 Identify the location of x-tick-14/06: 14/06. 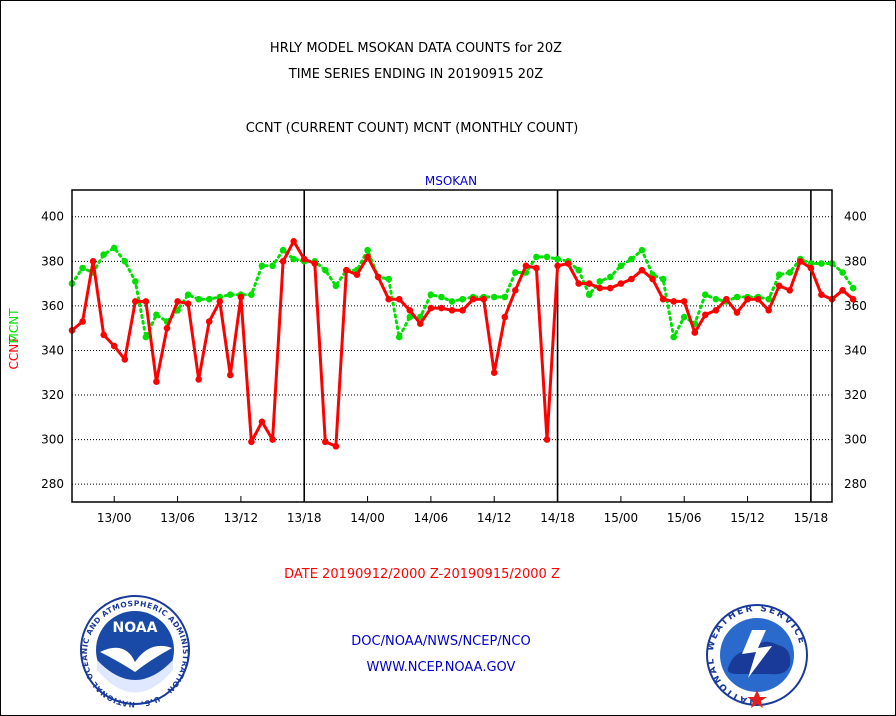
(431, 518).